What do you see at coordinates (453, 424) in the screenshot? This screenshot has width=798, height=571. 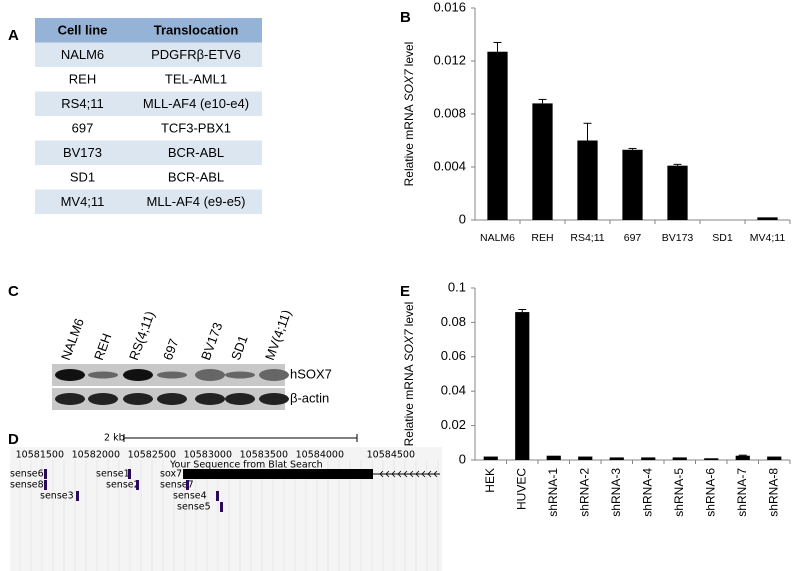 I see `y-tick-label: 0.02` at bounding box center [453, 424].